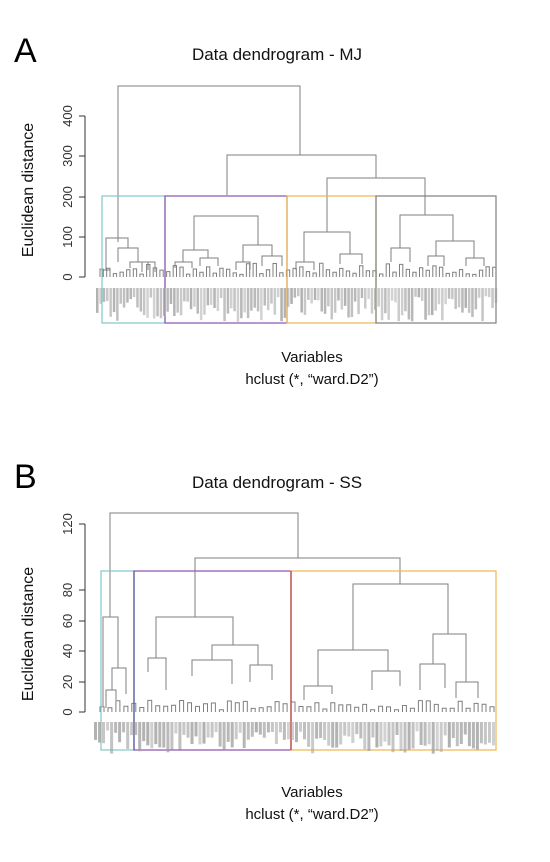  I want to click on panel-a-y-axis: 0 100 200 300 400, so click(73, 193).